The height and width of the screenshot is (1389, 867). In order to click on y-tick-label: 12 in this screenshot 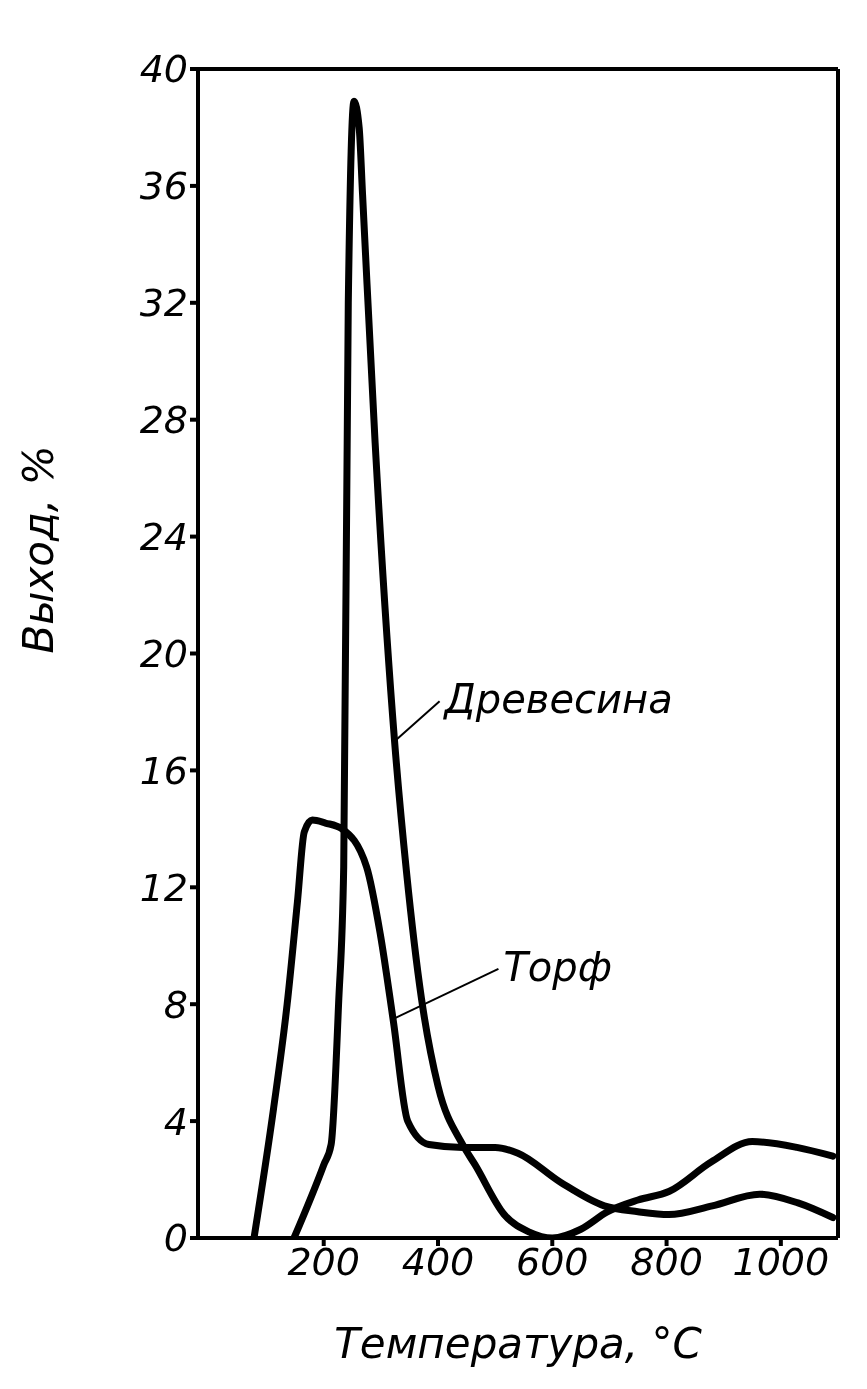, I will do `click(163, 887)`.